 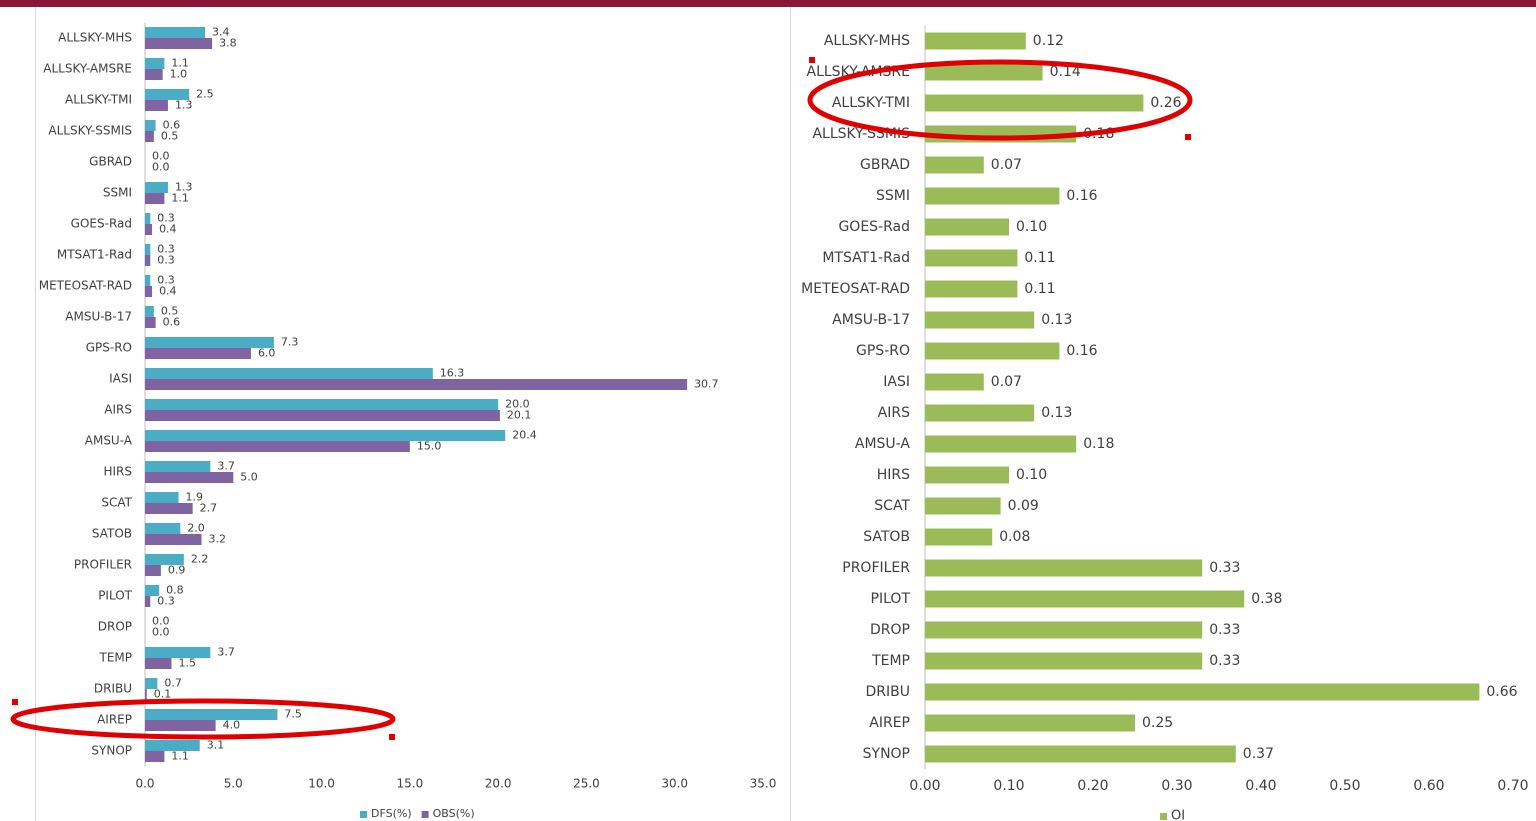 I want to click on x-tick-label: 5.0, so click(x=233, y=784).